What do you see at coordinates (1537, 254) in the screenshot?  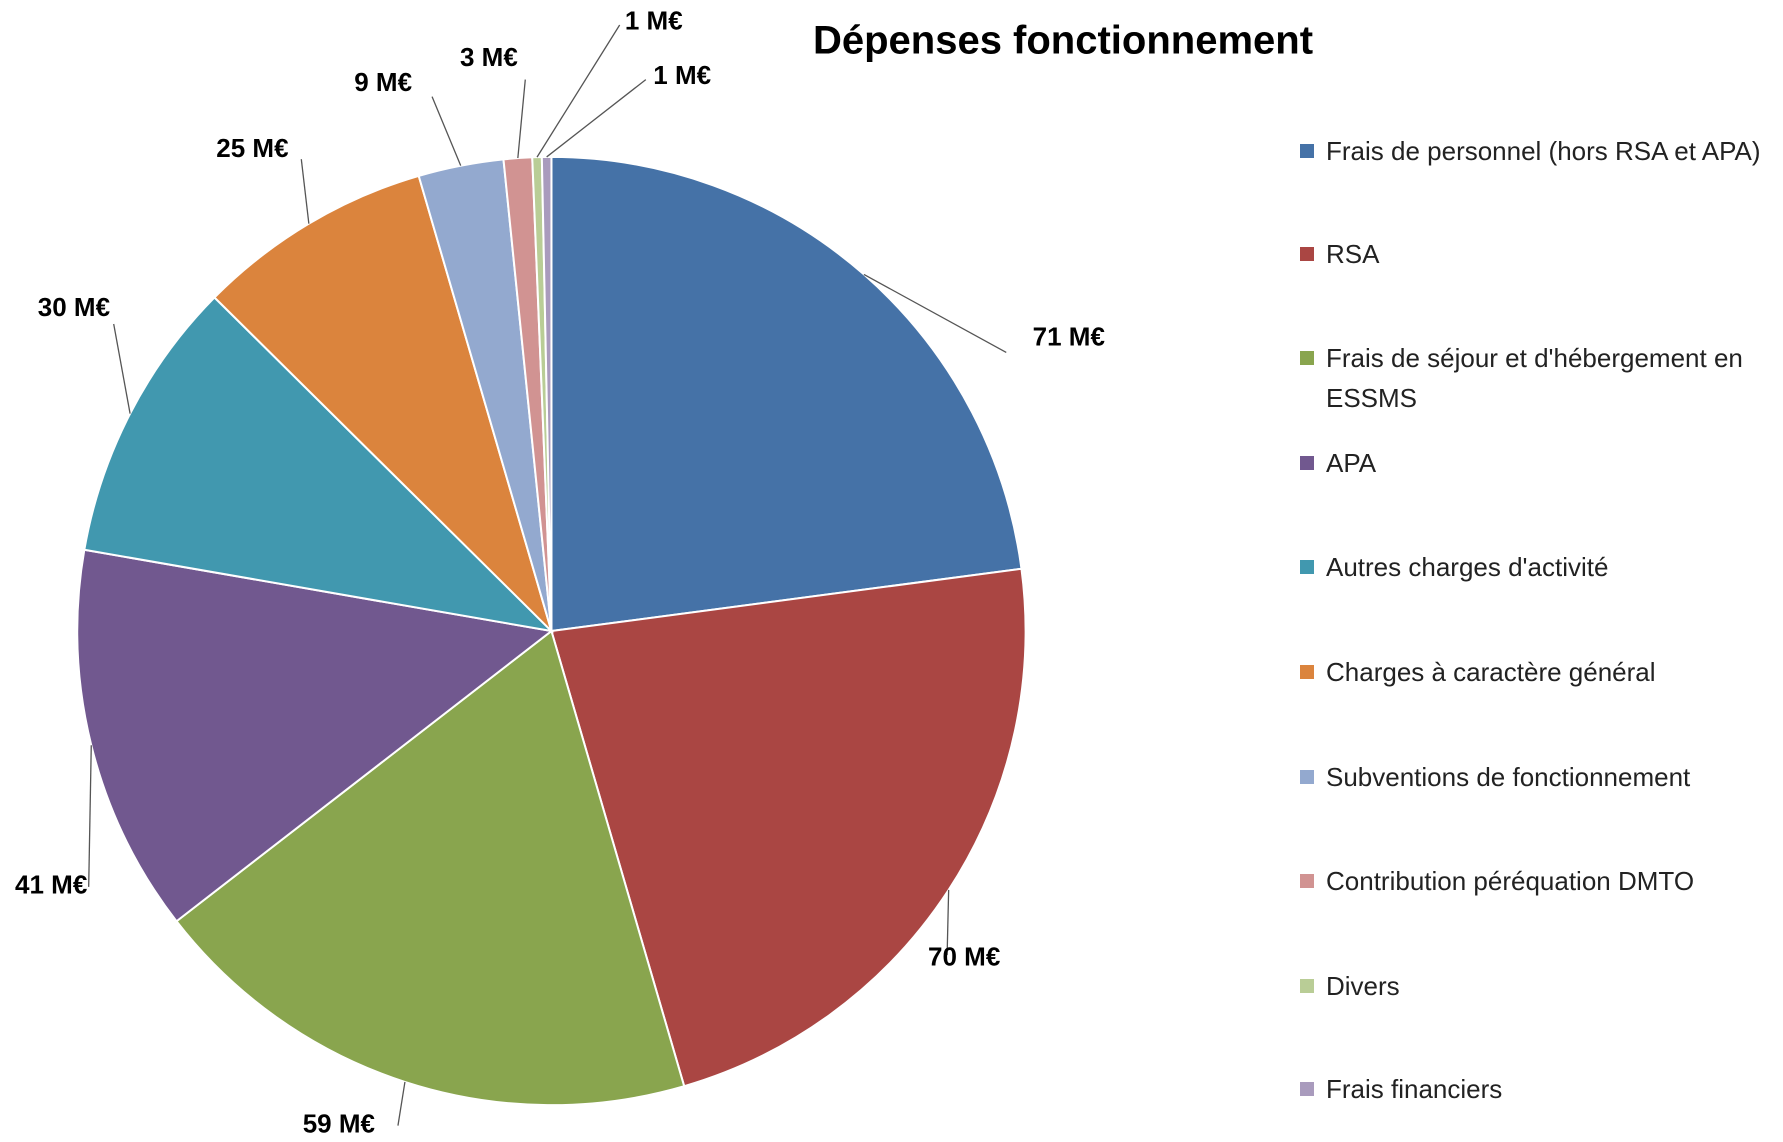 I see `legend-item: RSA` at bounding box center [1537, 254].